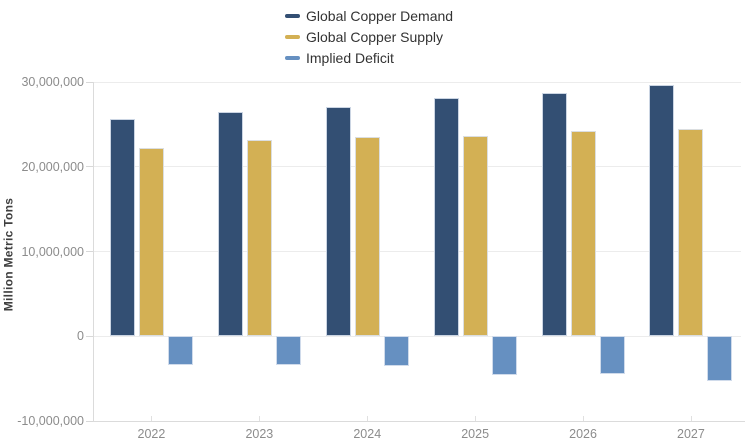 The image size is (748, 448). I want to click on bar-demand-2023, so click(230, 224).